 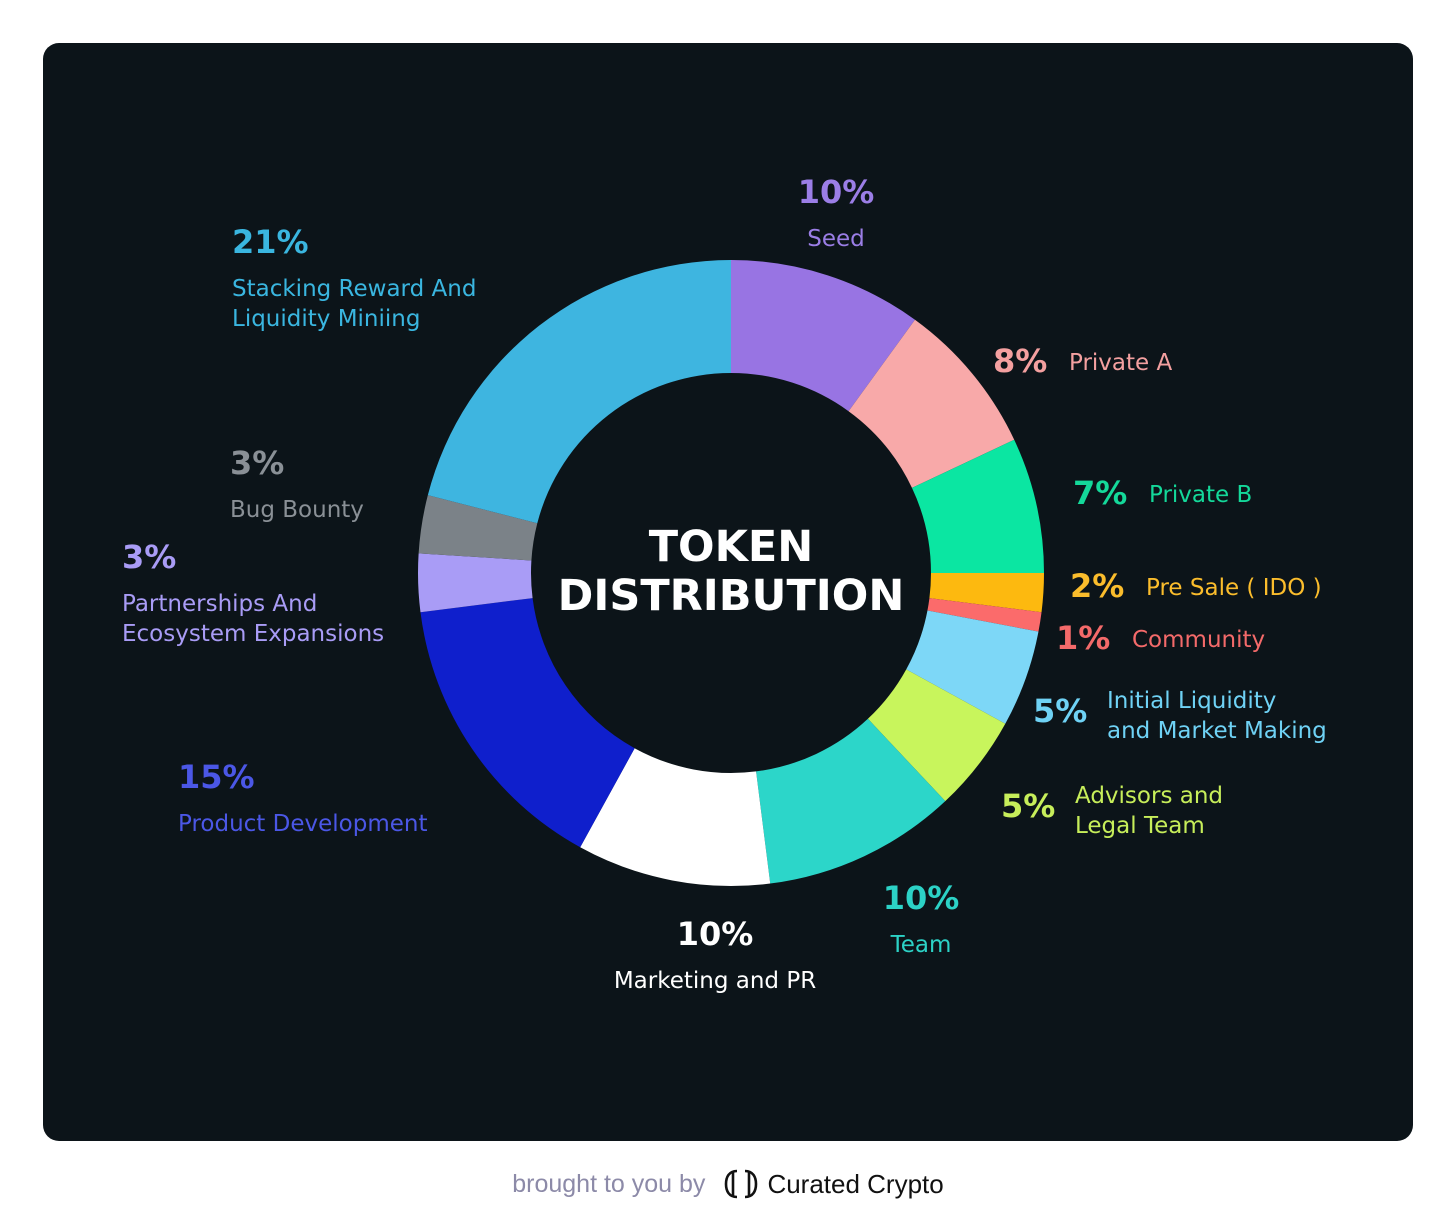 What do you see at coordinates (731, 547) in the screenshot?
I see `center-title-line-1: TOKEN` at bounding box center [731, 547].